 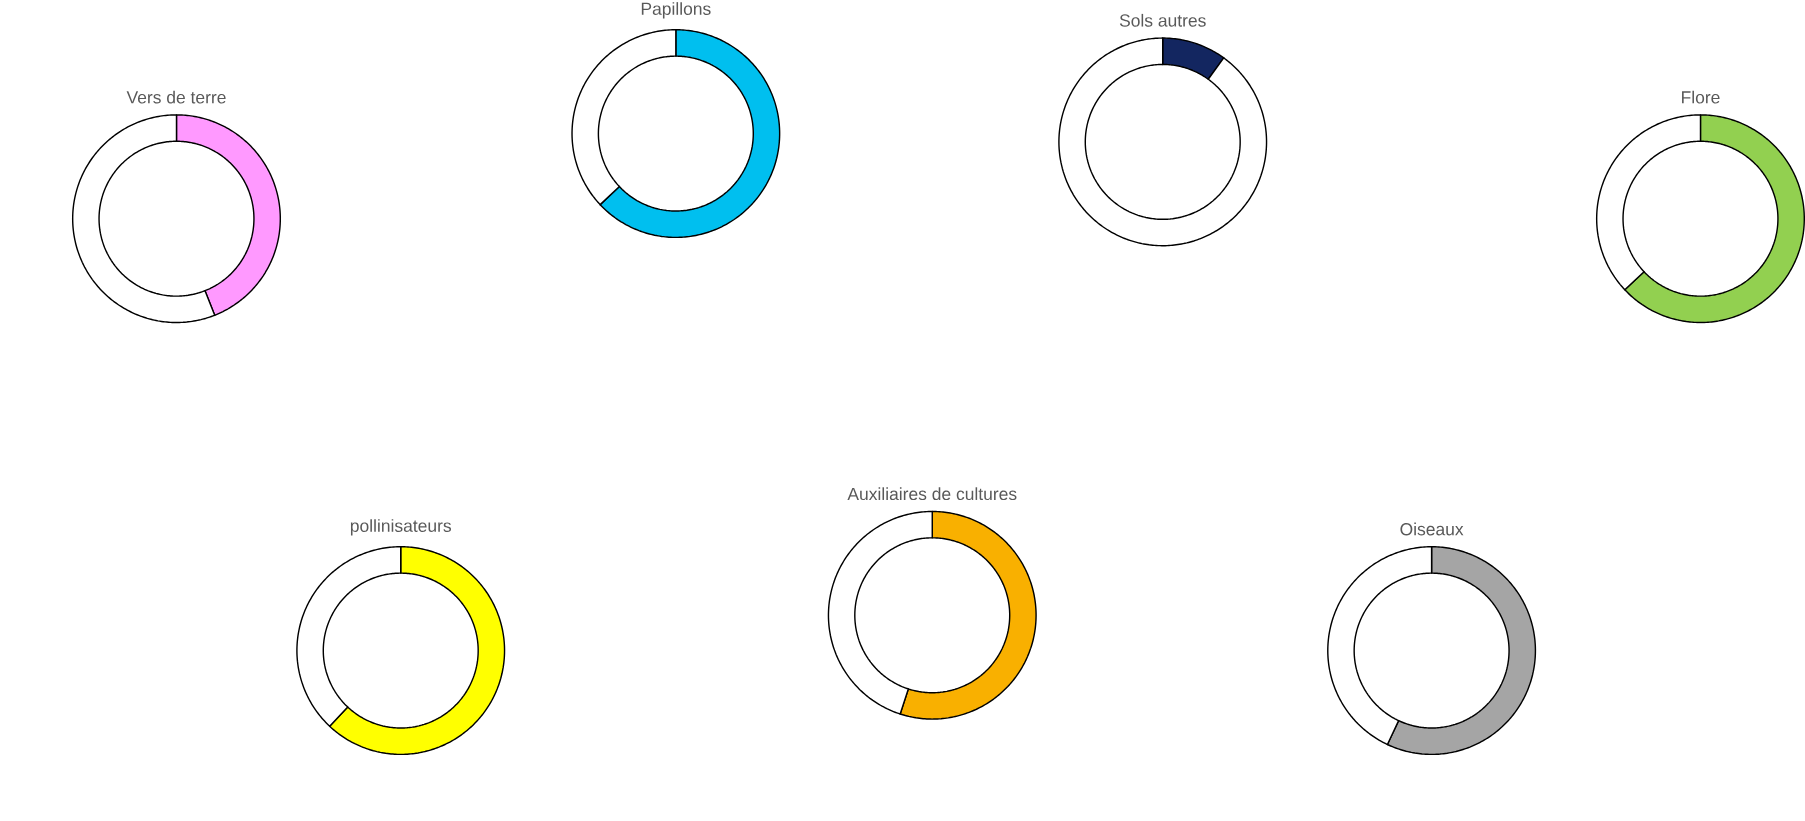 What do you see at coordinates (176, 97) in the screenshot?
I see `chart-title: Vers de terre` at bounding box center [176, 97].